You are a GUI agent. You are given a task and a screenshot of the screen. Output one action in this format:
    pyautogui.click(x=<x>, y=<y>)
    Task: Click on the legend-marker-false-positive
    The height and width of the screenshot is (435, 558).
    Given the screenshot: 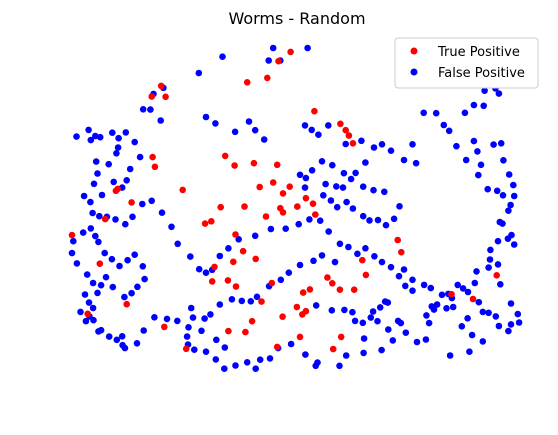 What is the action you would take?
    pyautogui.click(x=414, y=72)
    